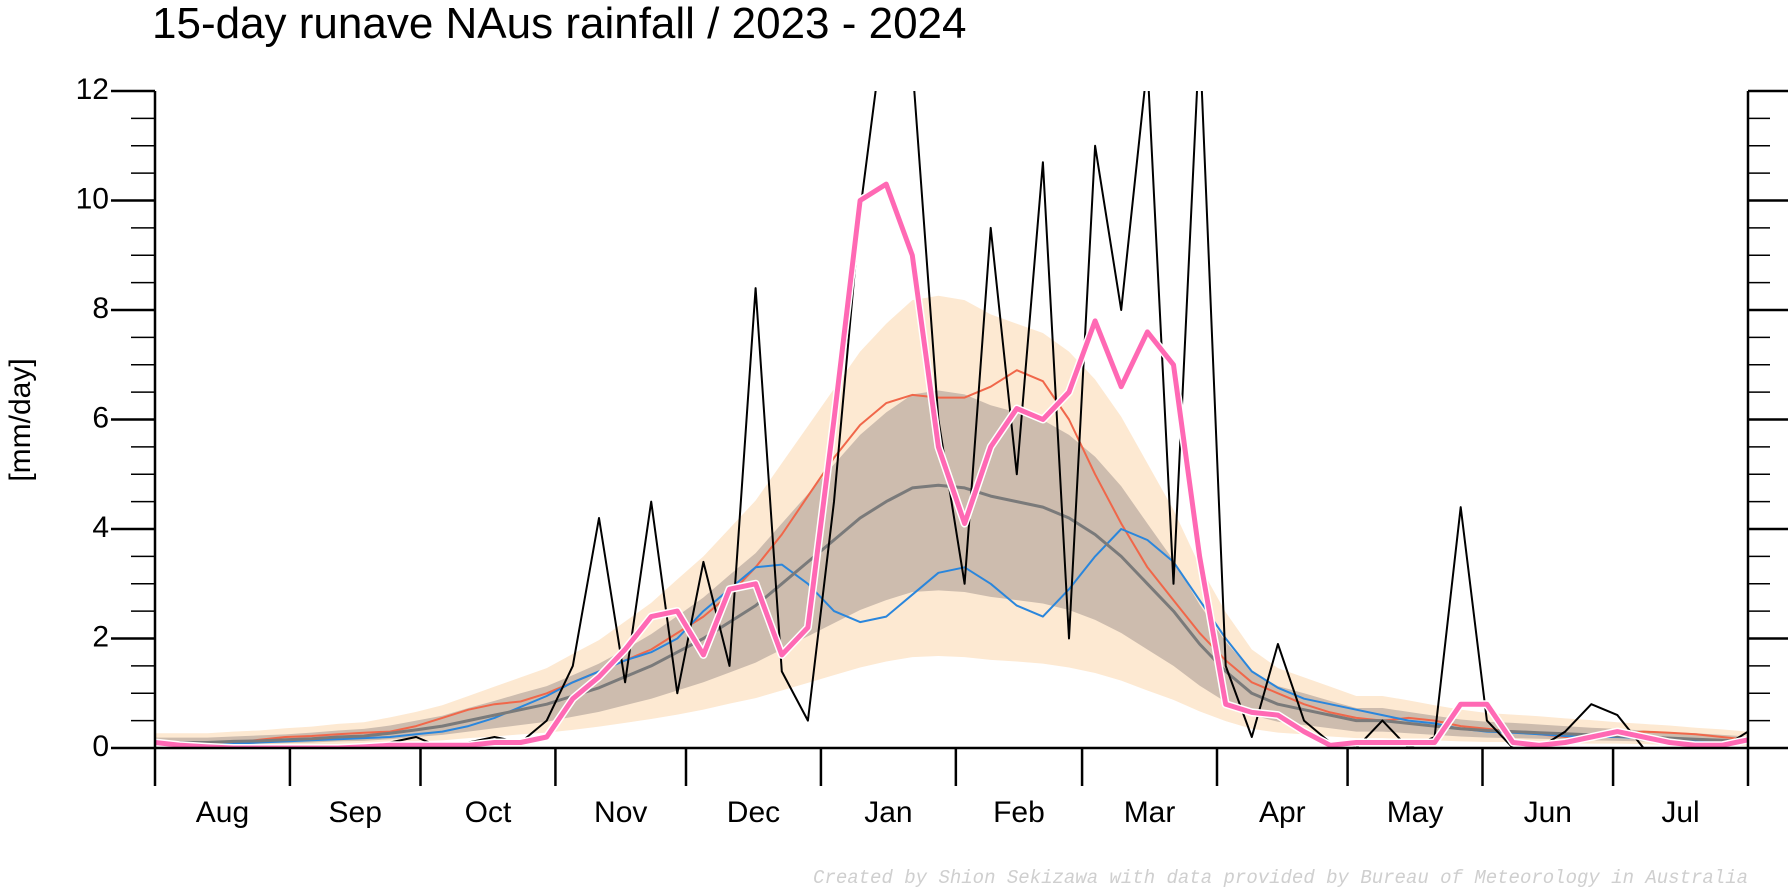 Image resolution: width=1789 pixels, height=890 pixels. I want to click on x-tick-label: Jan, so click(888, 812).